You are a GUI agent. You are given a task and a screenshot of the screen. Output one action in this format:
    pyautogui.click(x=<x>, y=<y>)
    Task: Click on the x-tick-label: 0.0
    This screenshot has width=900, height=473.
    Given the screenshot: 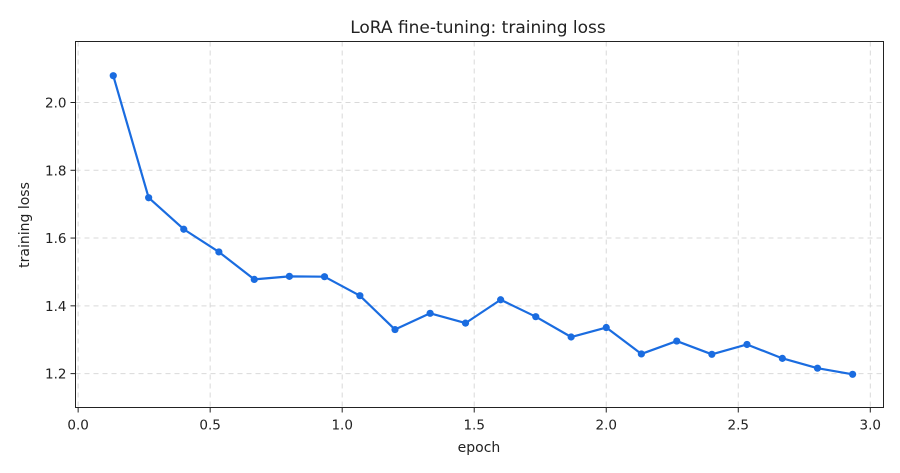 What is the action you would take?
    pyautogui.click(x=77, y=426)
    